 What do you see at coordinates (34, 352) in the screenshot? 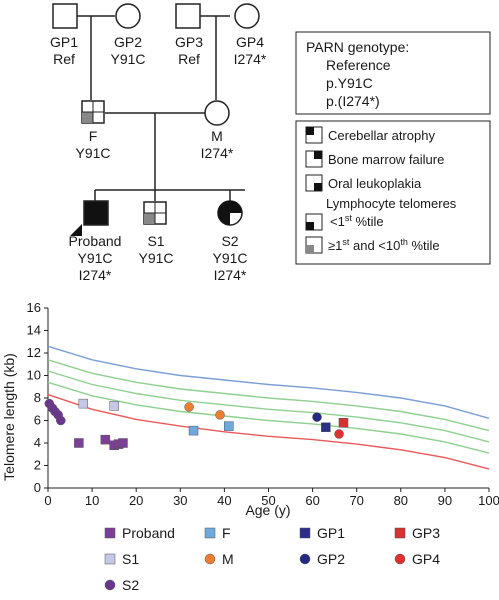
I see `y-tick-label: 12` at bounding box center [34, 352].